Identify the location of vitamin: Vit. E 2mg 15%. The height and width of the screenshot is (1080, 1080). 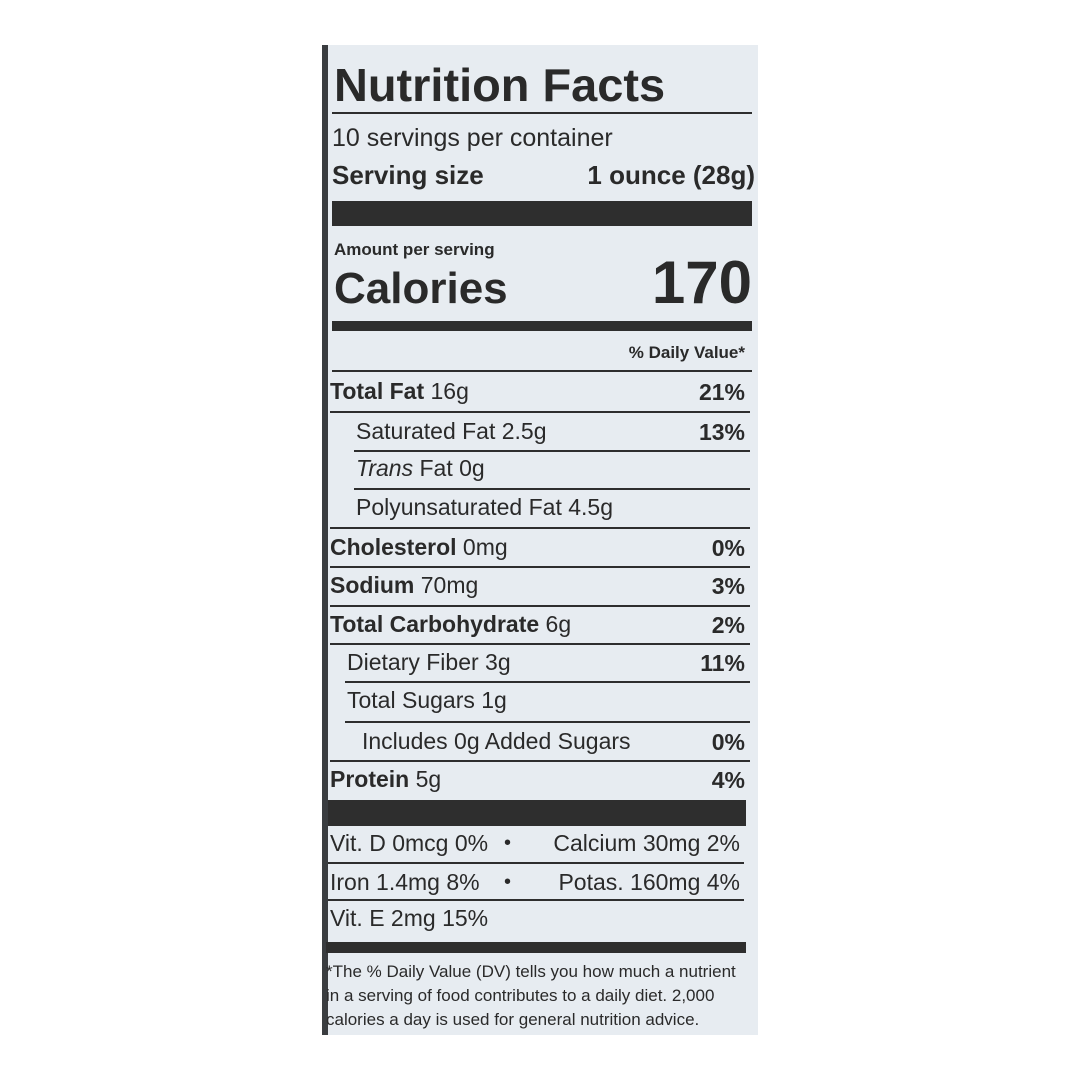
(409, 917).